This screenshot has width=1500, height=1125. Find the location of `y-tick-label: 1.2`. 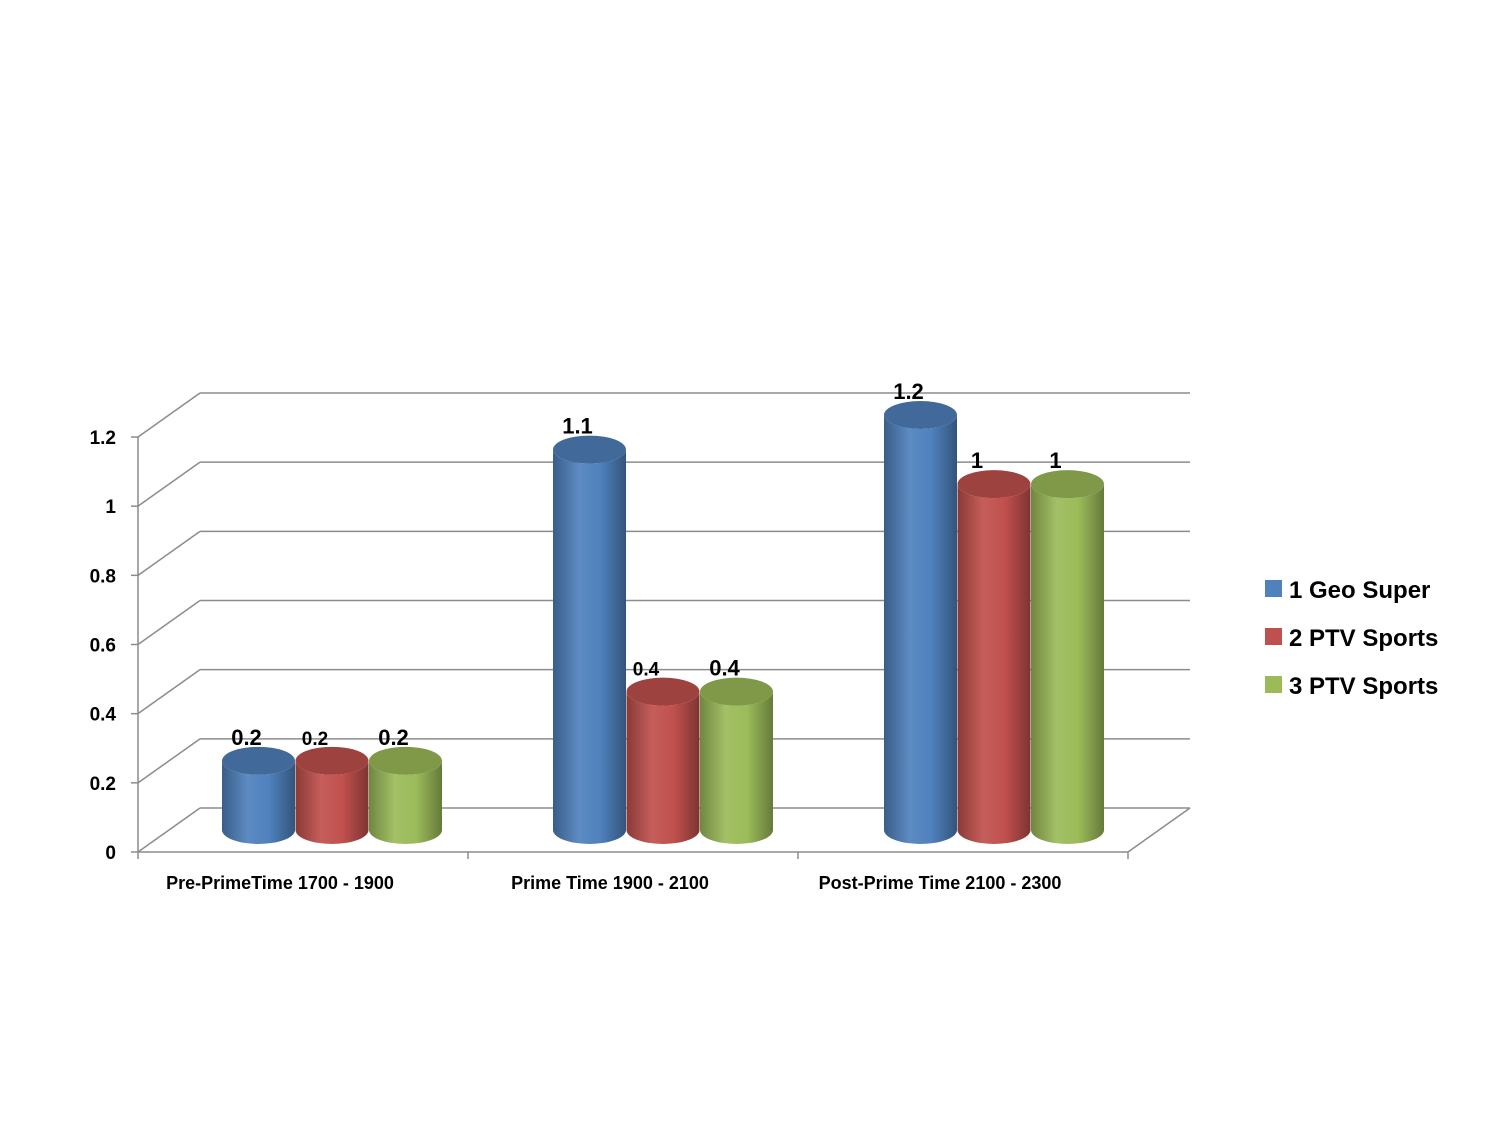

y-tick-label: 1.2 is located at coordinates (103, 438).